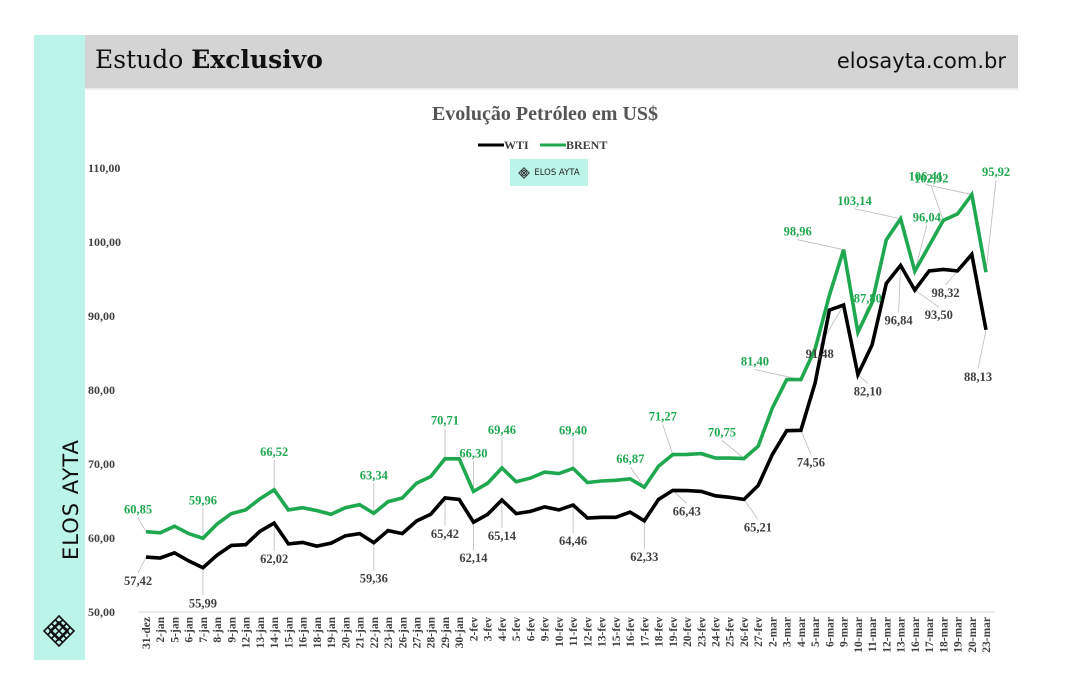  I want to click on y-tick-label: 100,00, so click(104, 242).